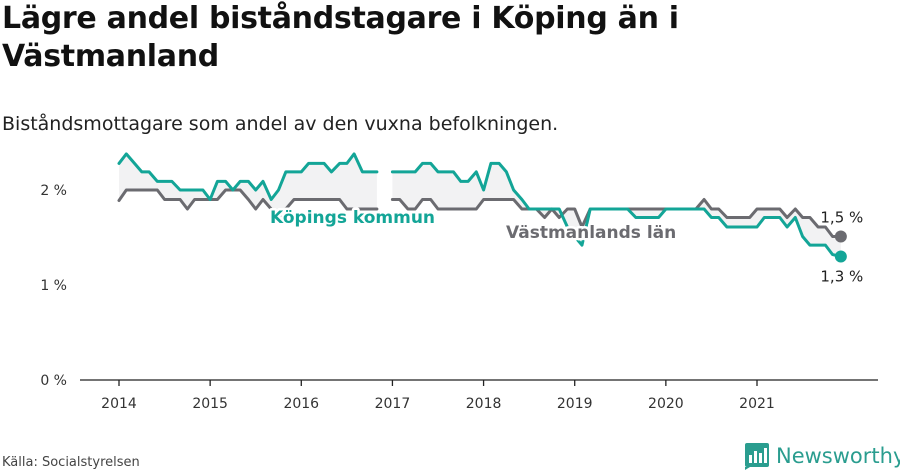  I want to click on x-tick-label: 2020, so click(666, 404).